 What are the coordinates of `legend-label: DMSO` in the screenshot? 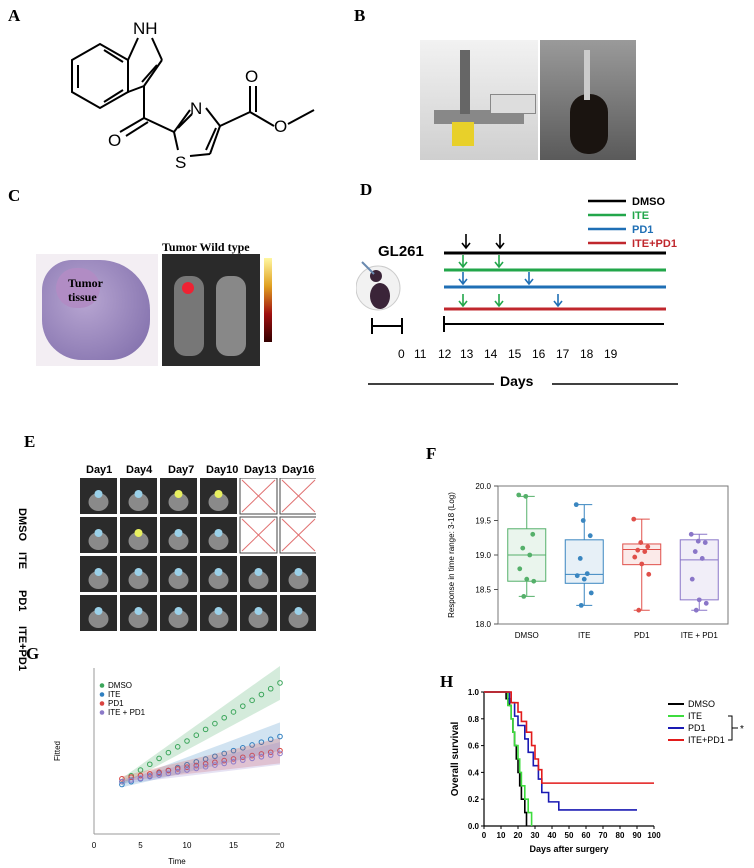 It's located at (120, 685).